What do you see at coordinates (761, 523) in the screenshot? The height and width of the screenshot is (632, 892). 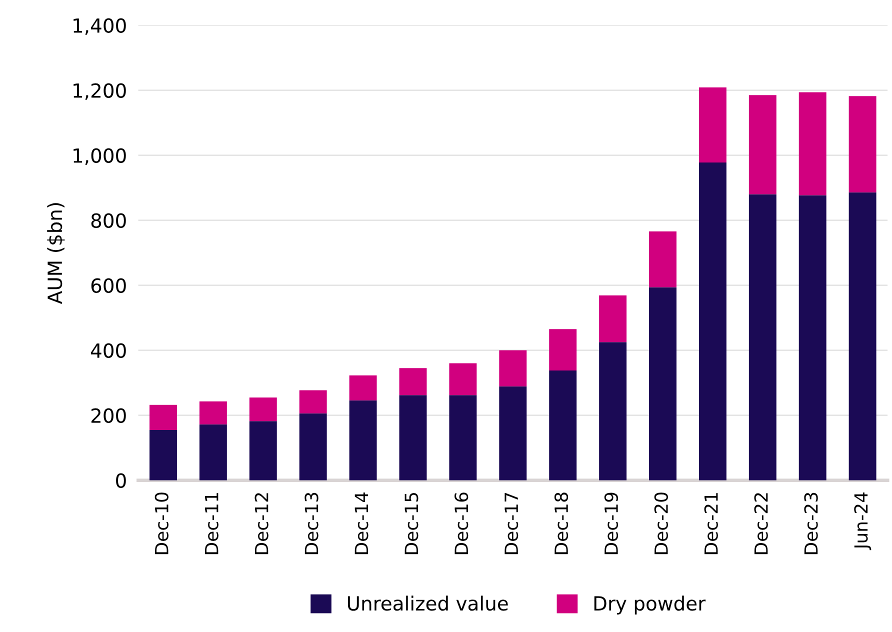 I see `x-tick-label: Dec-22` at bounding box center [761, 523].